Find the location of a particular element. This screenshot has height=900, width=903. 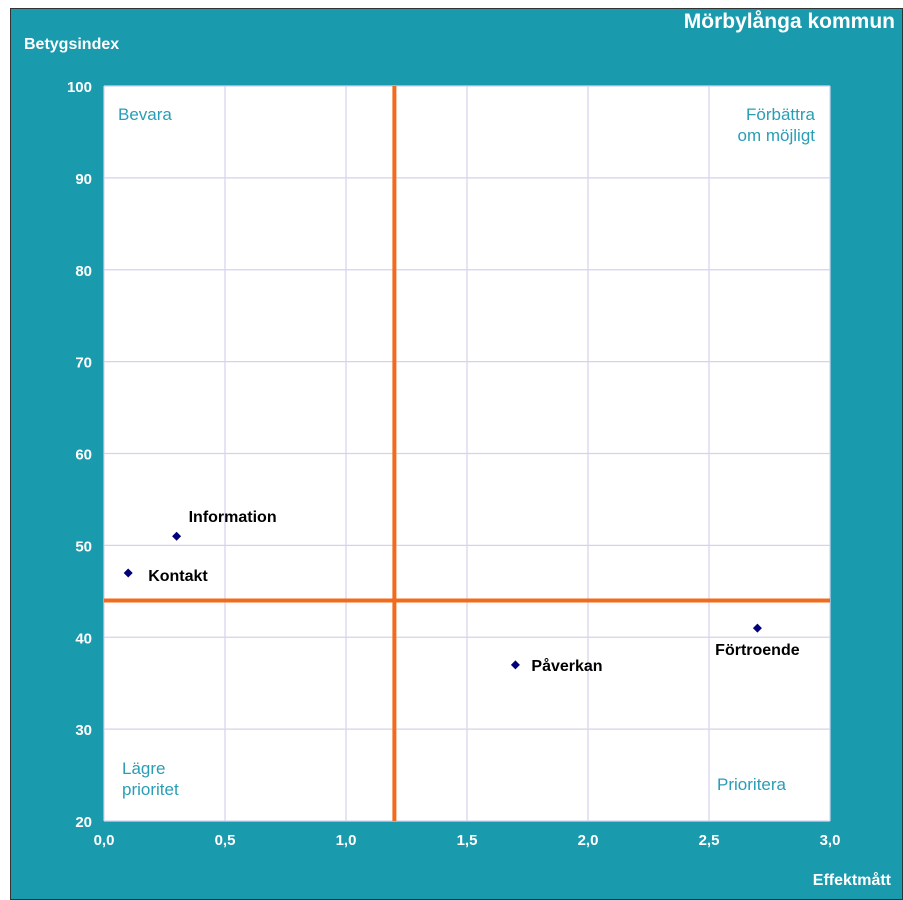

x-tick-label: 3,0 is located at coordinates (830, 840).